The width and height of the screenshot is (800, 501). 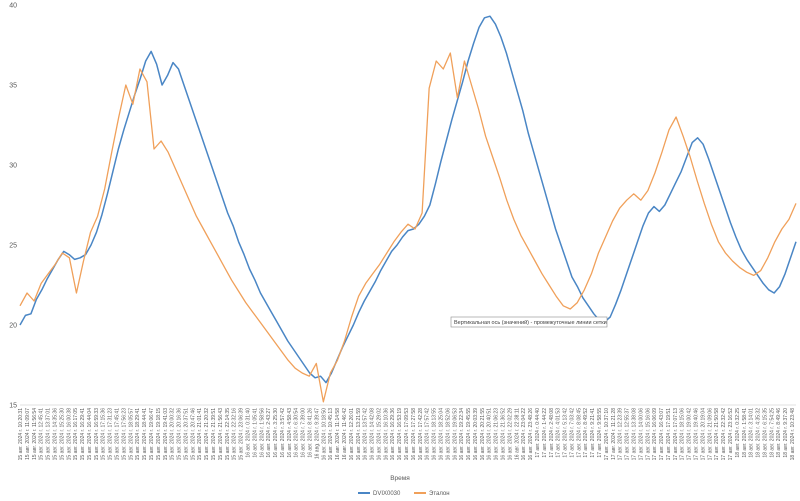 What do you see at coordinates (276, 433) in the screenshot?
I see `x-tick-label: 16 авг. 2024 г. 3:25:30` at bounding box center [276, 433].